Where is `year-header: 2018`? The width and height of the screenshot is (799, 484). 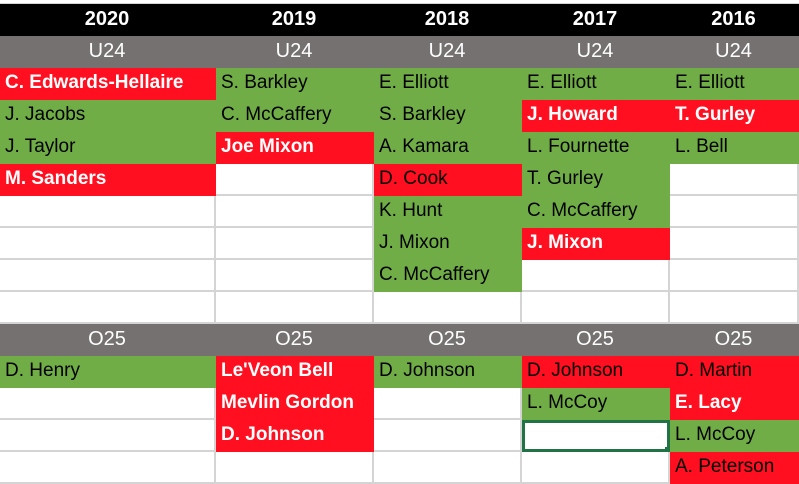 year-header: 2018 is located at coordinates (448, 20).